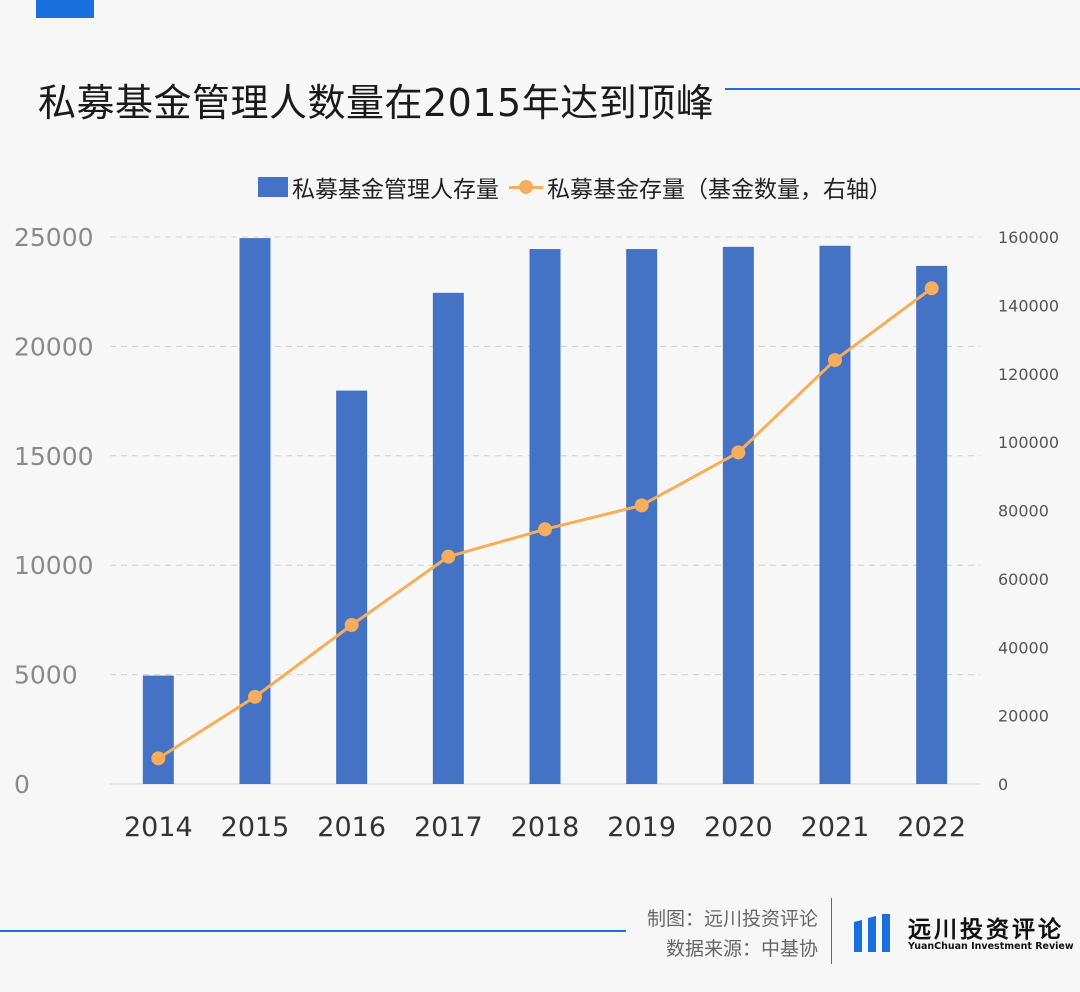 This screenshot has height=992, width=1080. What do you see at coordinates (986, 930) in the screenshot?
I see `logo-cn-text: 远川投资评论` at bounding box center [986, 930].